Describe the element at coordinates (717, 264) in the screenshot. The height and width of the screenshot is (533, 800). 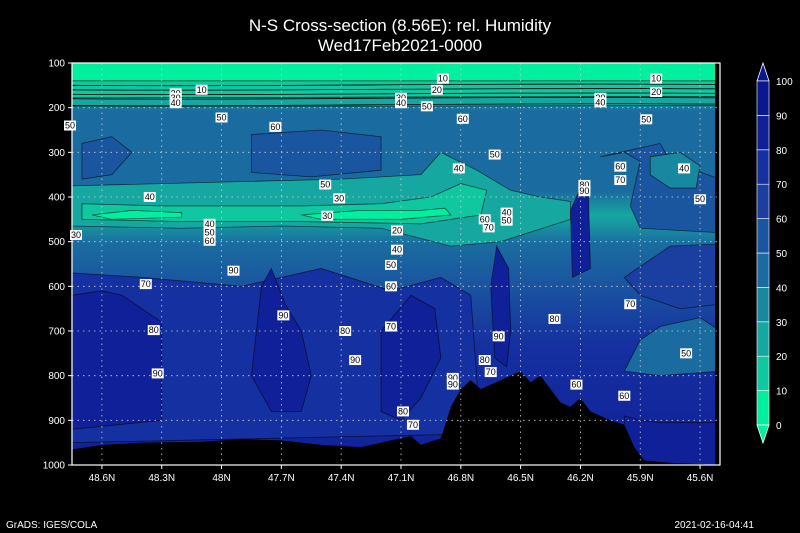
I see `right-edge-strip` at that location.